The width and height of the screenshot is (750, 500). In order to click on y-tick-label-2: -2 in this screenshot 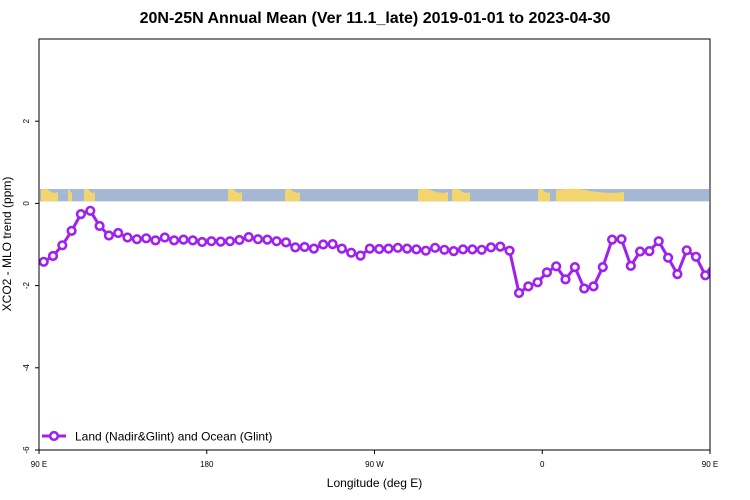, I will do `click(26, 285)`.